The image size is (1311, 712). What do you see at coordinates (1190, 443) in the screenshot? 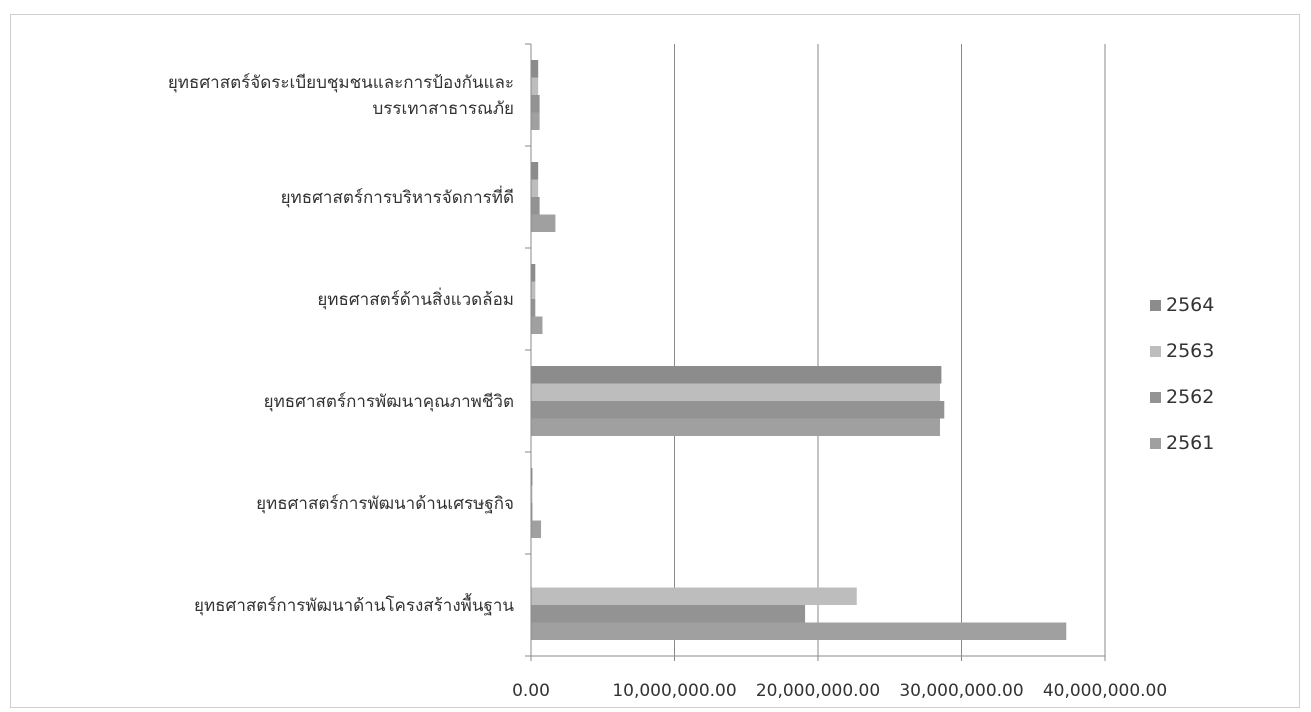
I see `legend-label-2561: 2561` at bounding box center [1190, 443].